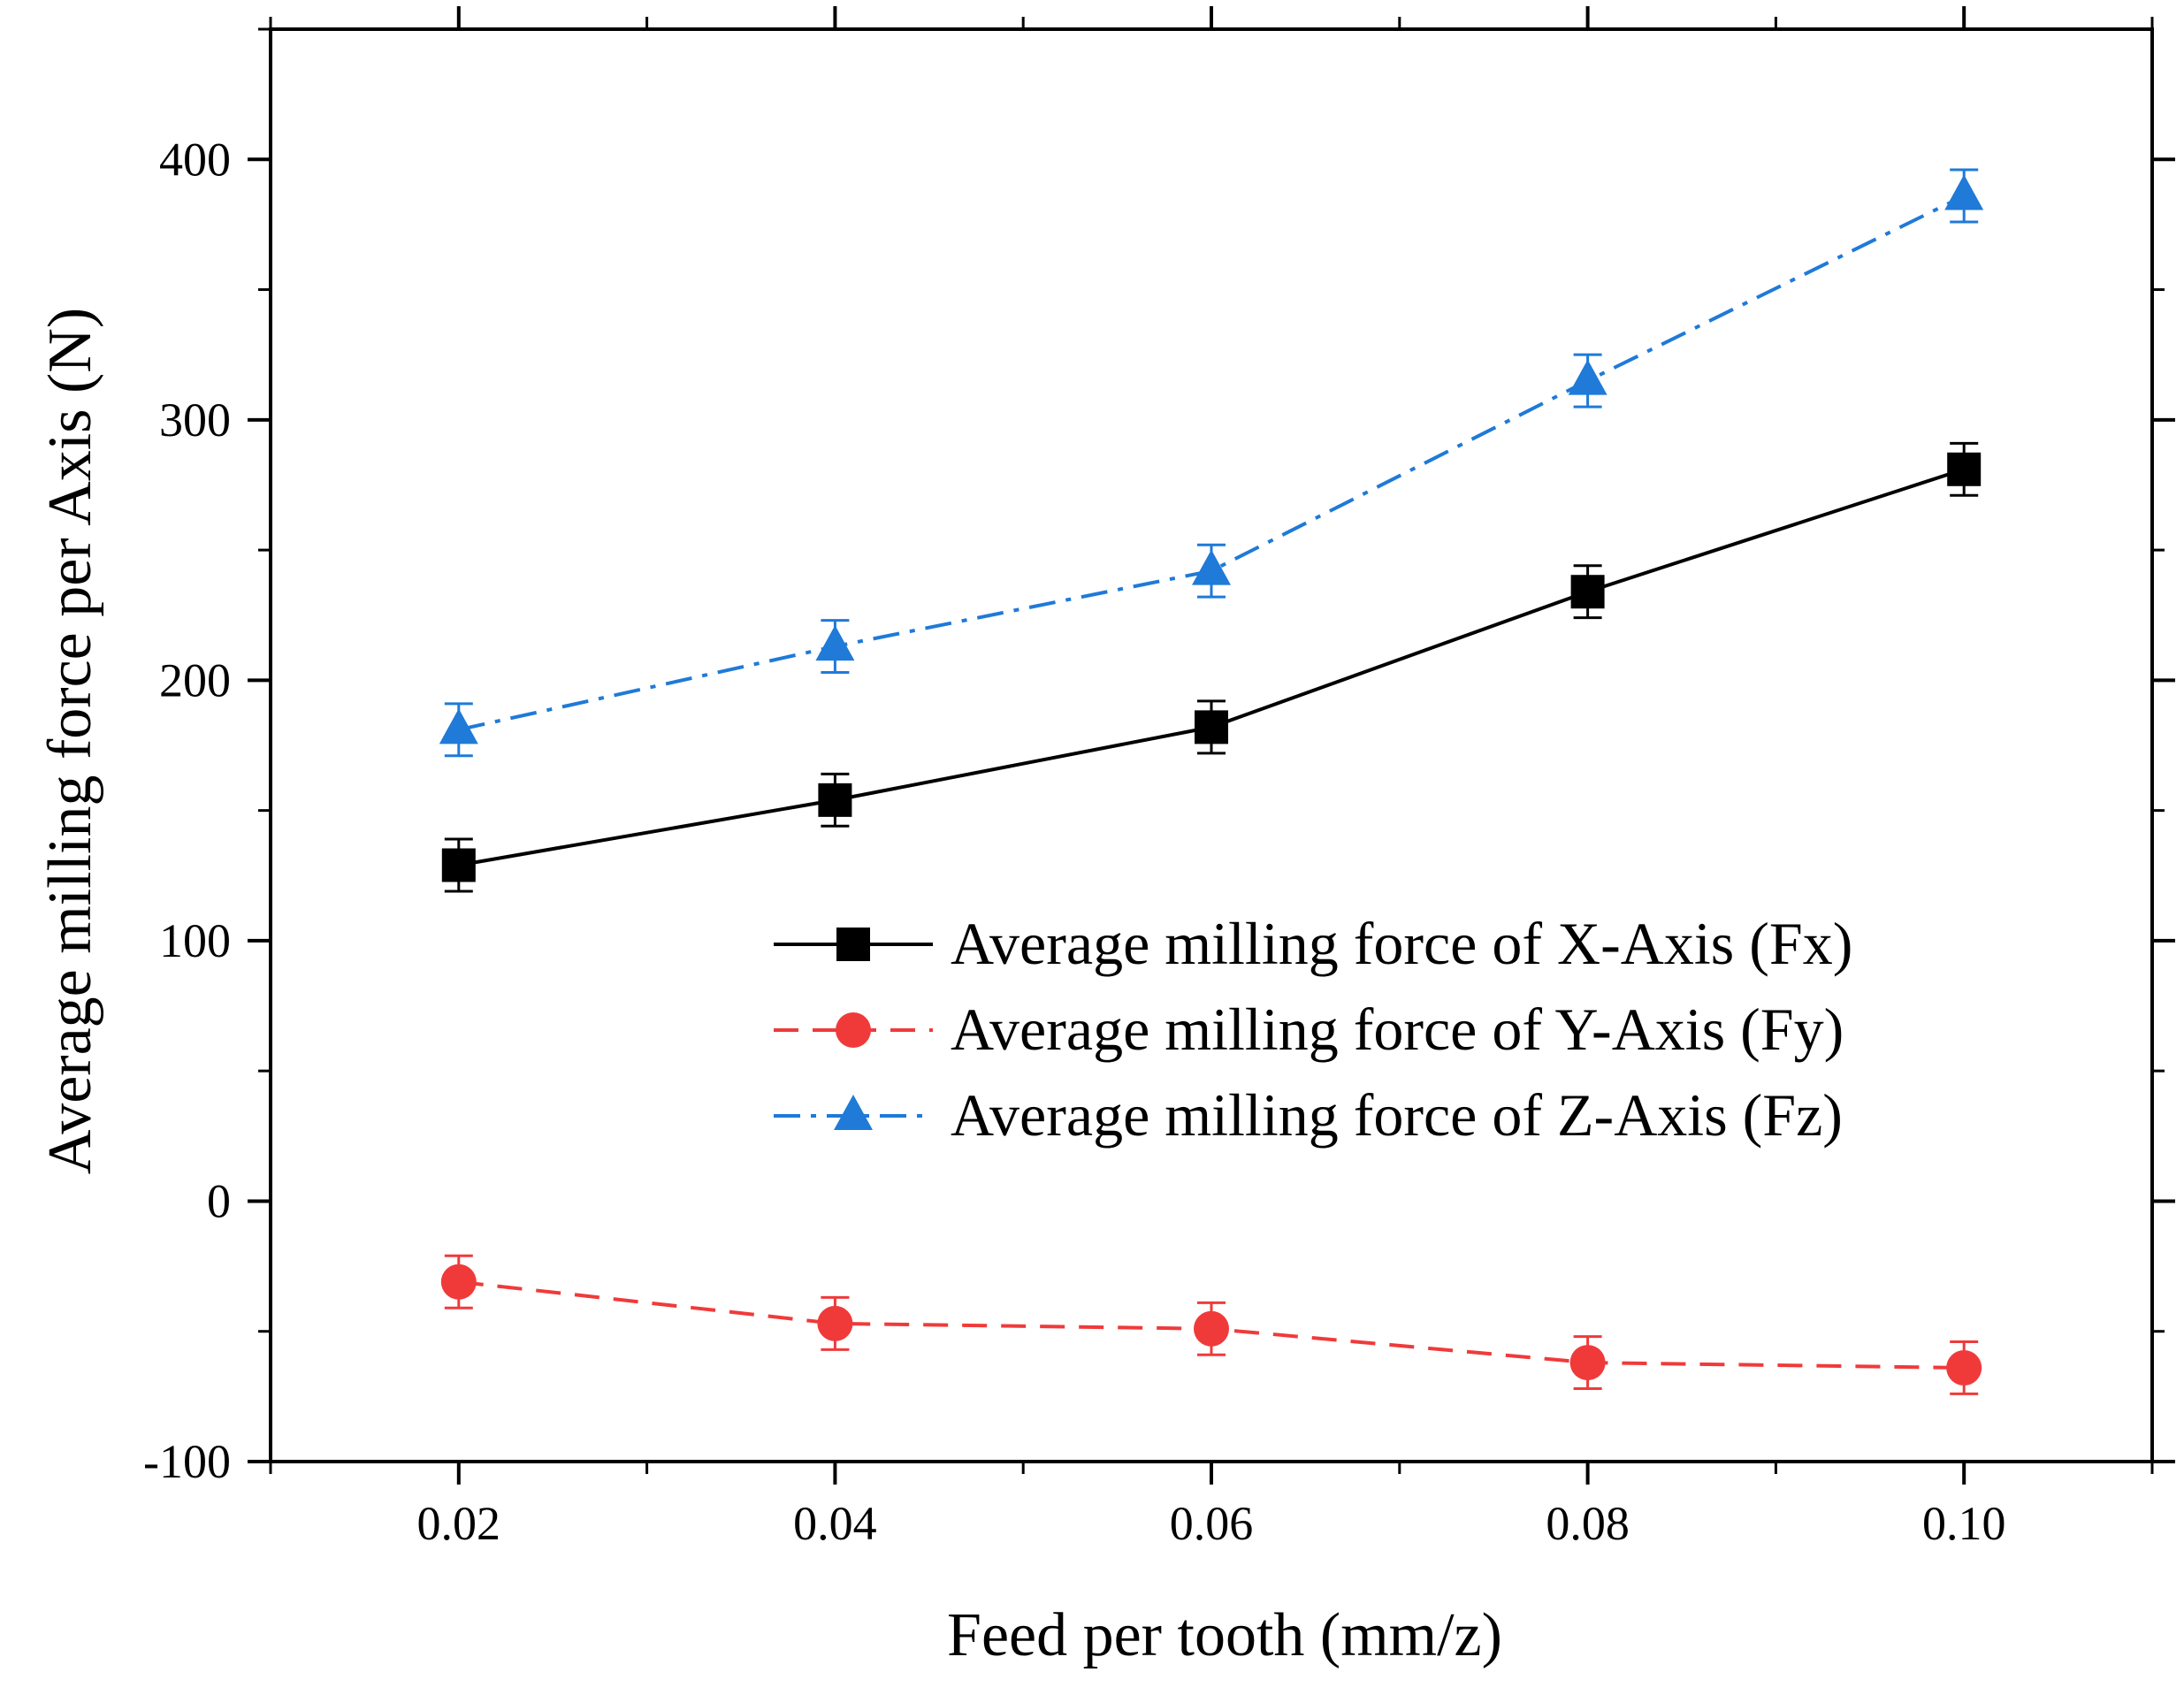 The width and height of the screenshot is (2184, 1695). What do you see at coordinates (1212, 1523) in the screenshot?
I see `x-tick-label: 0.06` at bounding box center [1212, 1523].